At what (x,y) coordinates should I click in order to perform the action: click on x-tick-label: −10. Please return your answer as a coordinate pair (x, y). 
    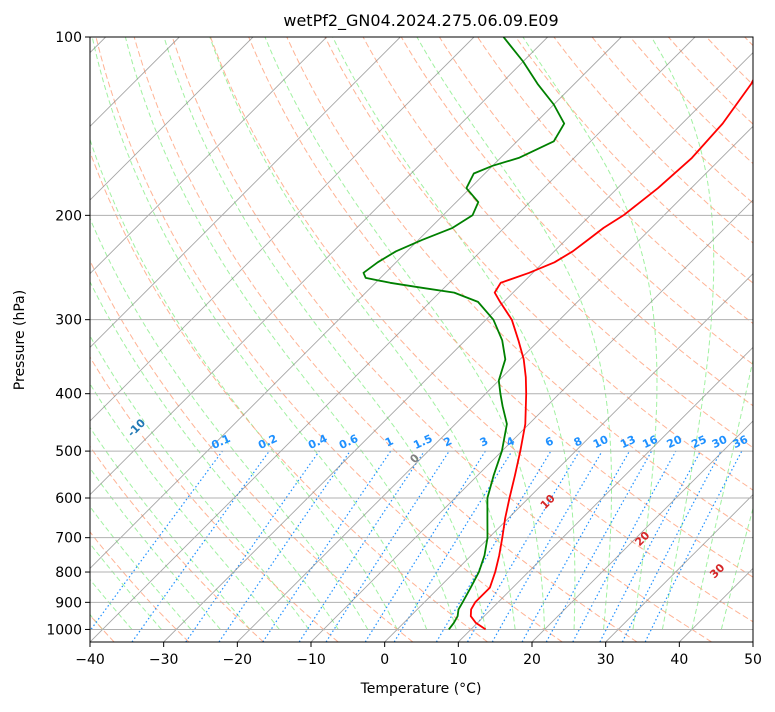
    Looking at the image, I should click on (311, 660).